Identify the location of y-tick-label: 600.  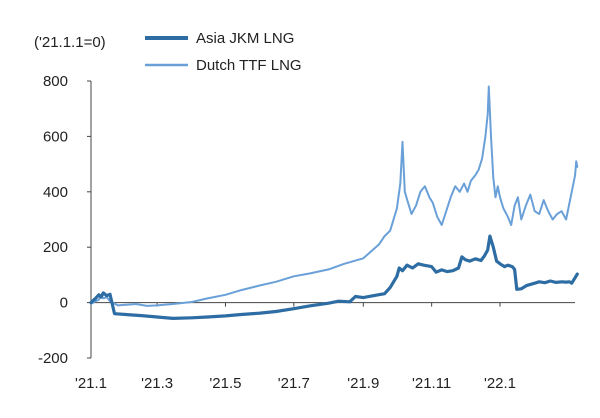
(55, 136).